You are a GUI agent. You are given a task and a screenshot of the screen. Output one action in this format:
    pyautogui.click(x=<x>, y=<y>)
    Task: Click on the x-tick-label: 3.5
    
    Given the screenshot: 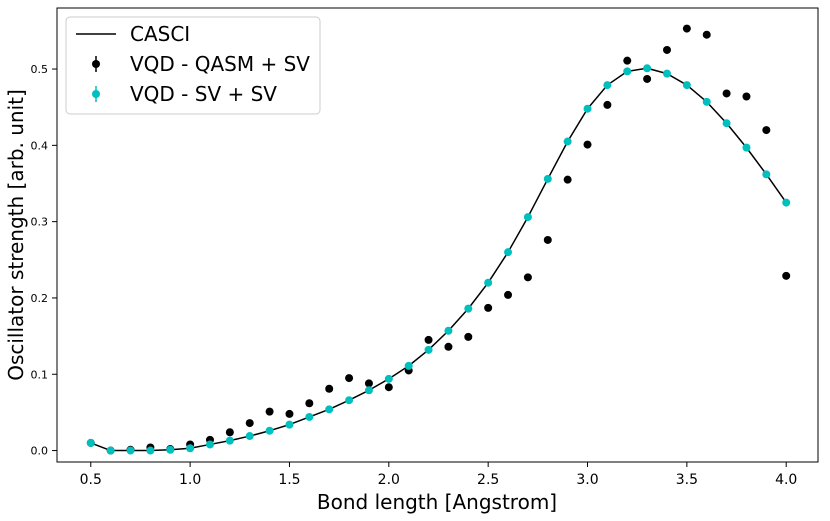 What is the action you would take?
    pyautogui.click(x=687, y=480)
    